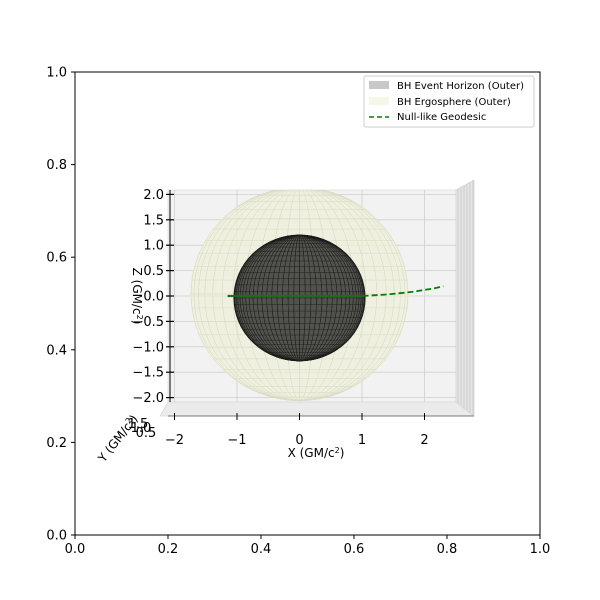 The height and width of the screenshot is (600, 600). Describe the element at coordinates (316, 453) in the screenshot. I see `3d-x-axis-label: X (GM/c2)` at that location.